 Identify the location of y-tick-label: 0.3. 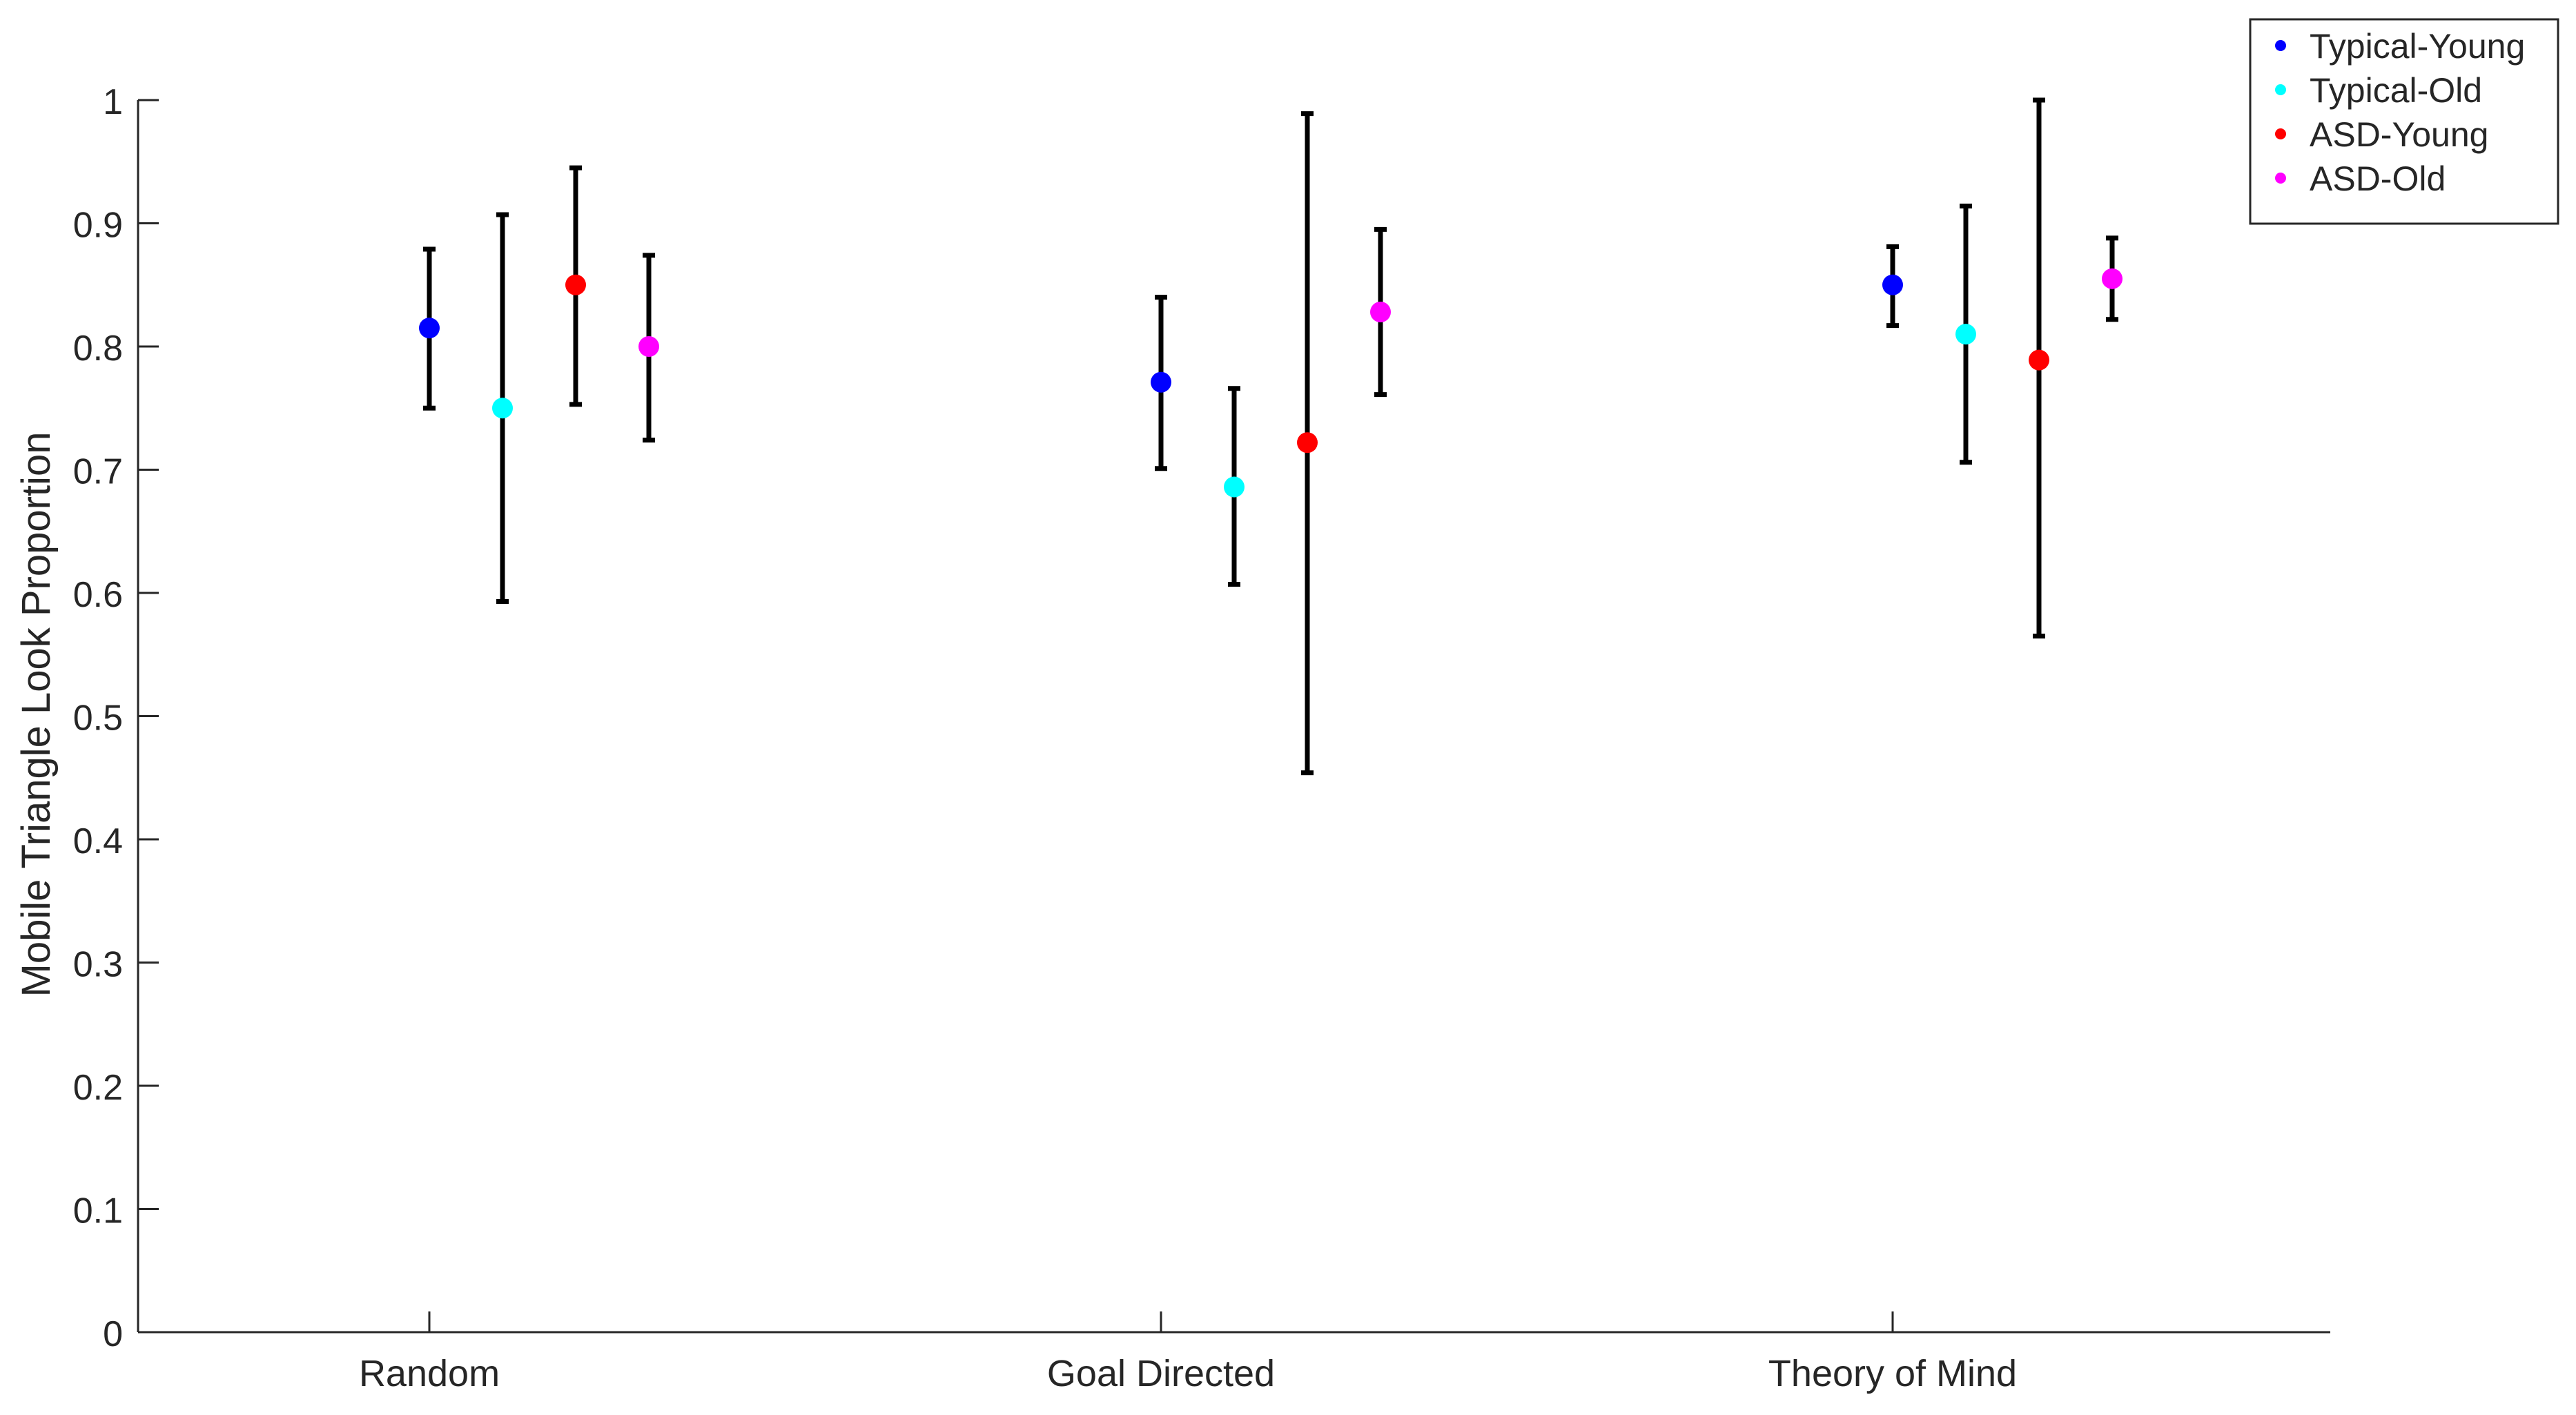
(98, 965).